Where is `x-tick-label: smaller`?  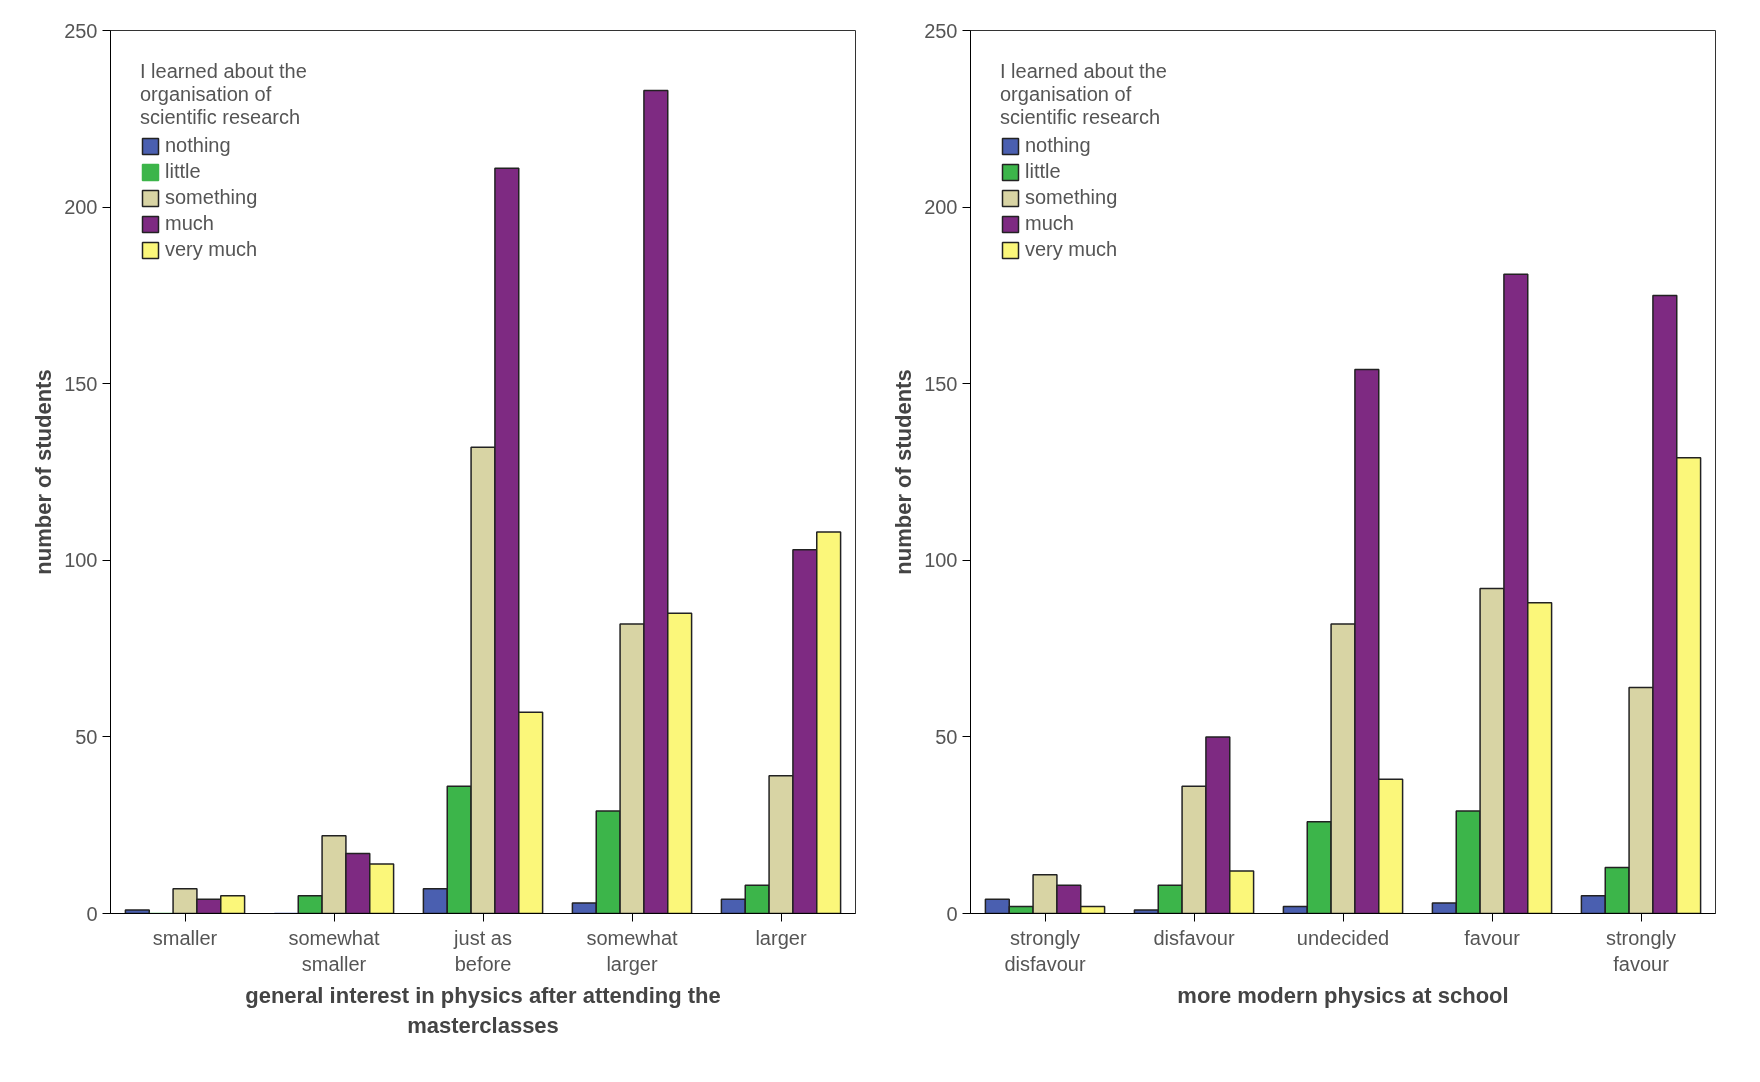
x-tick-label: smaller is located at coordinates (185, 937).